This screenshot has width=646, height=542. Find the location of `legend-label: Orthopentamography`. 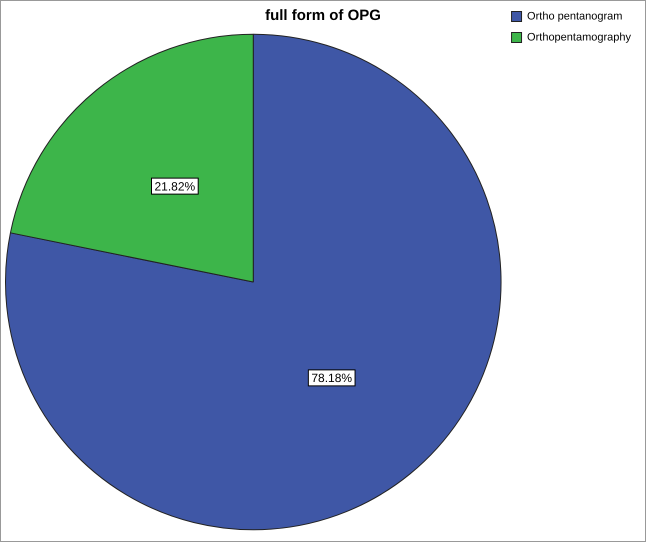

legend-label: Orthopentamography is located at coordinates (579, 38).